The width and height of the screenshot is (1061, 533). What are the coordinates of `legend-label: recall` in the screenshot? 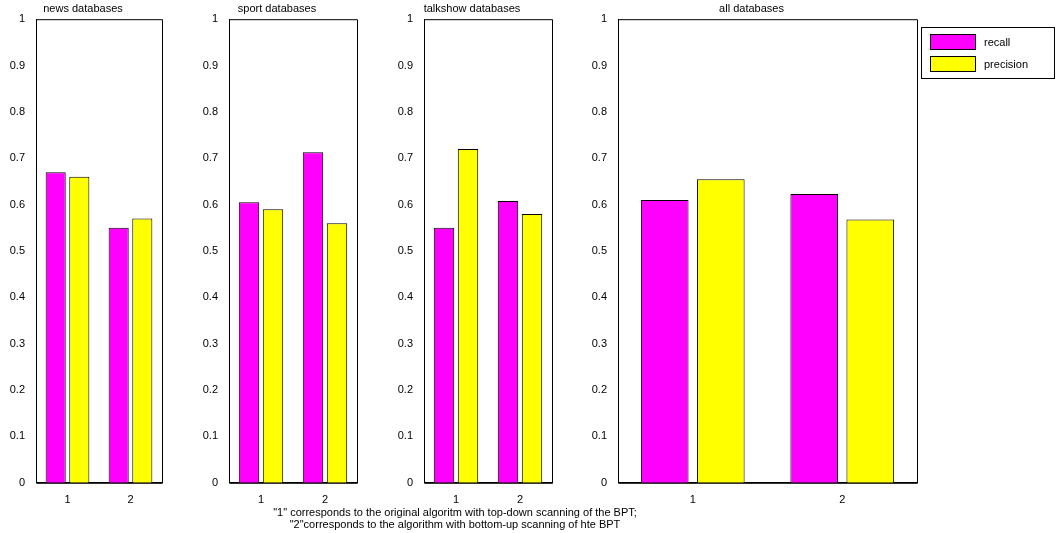 It's located at (997, 42).